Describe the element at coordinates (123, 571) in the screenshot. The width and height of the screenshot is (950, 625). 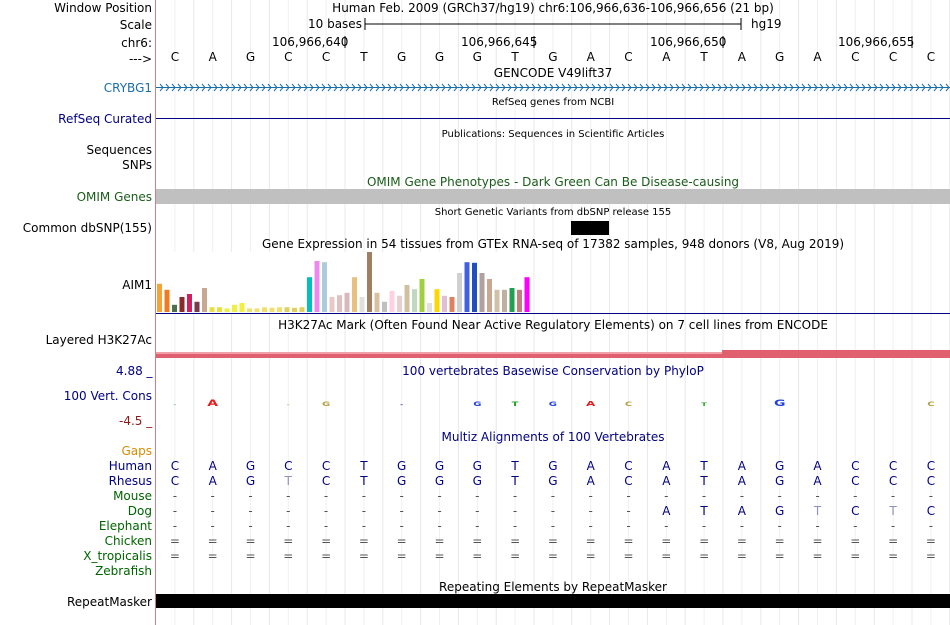
I see `species-label: Zebrafish` at that location.